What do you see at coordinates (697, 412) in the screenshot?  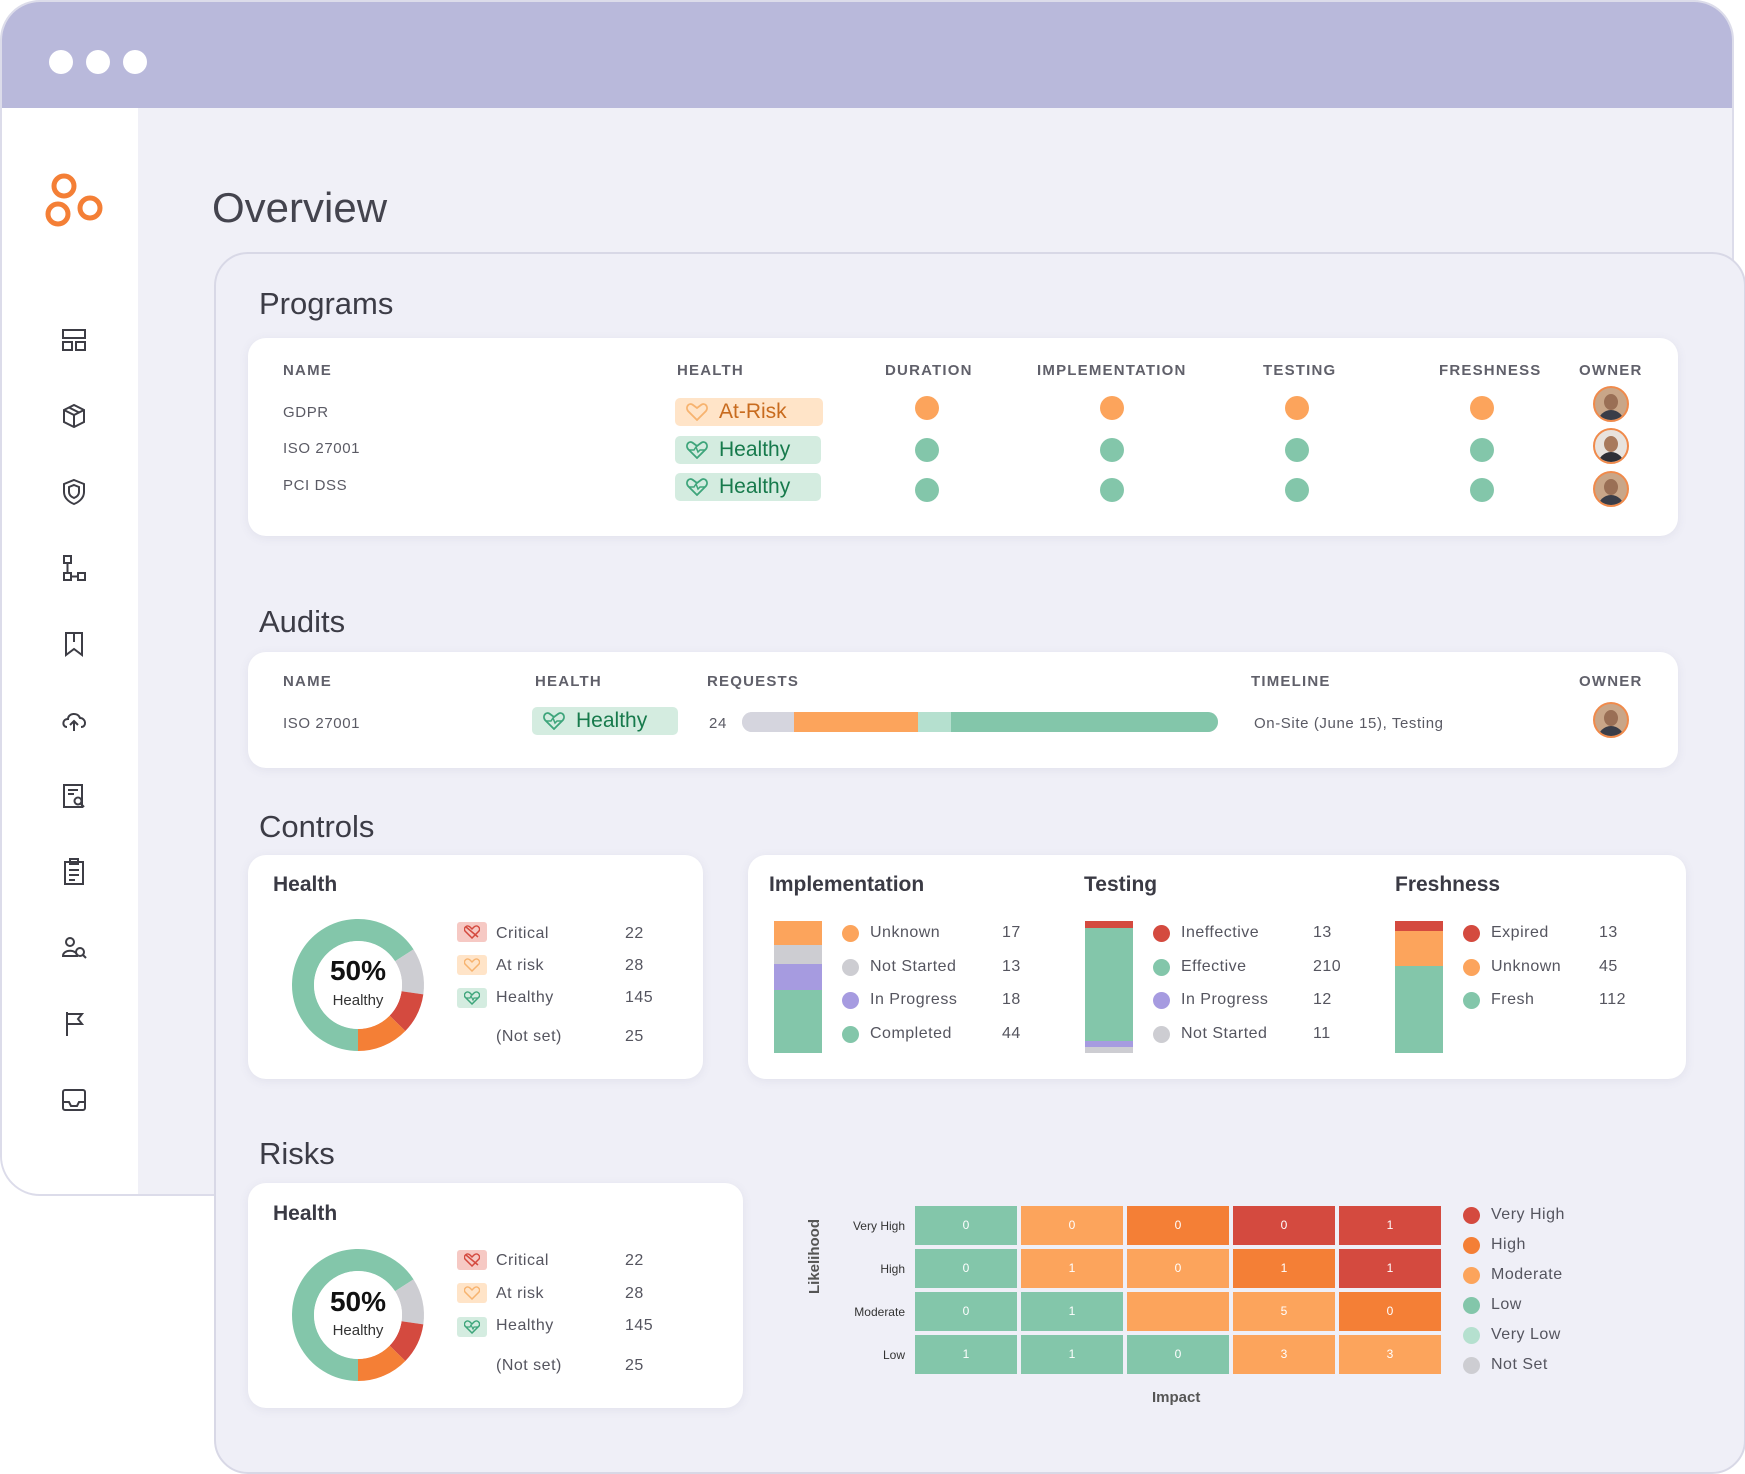 I see `heart-icon` at bounding box center [697, 412].